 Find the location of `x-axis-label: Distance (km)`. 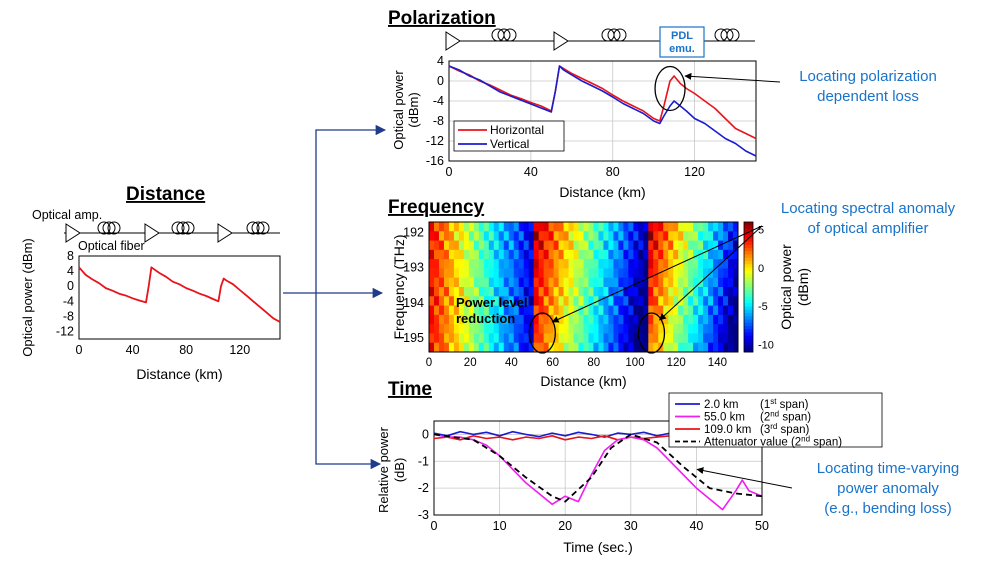

x-axis-label: Distance (km) is located at coordinates (602, 192).